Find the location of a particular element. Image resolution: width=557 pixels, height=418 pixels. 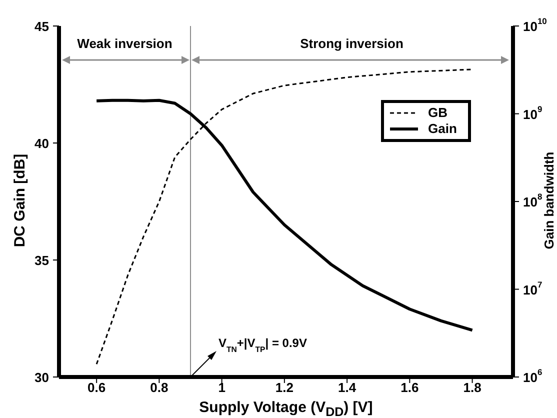

y2-tick-label: 10$^{8}$ is located at coordinates (532, 200).